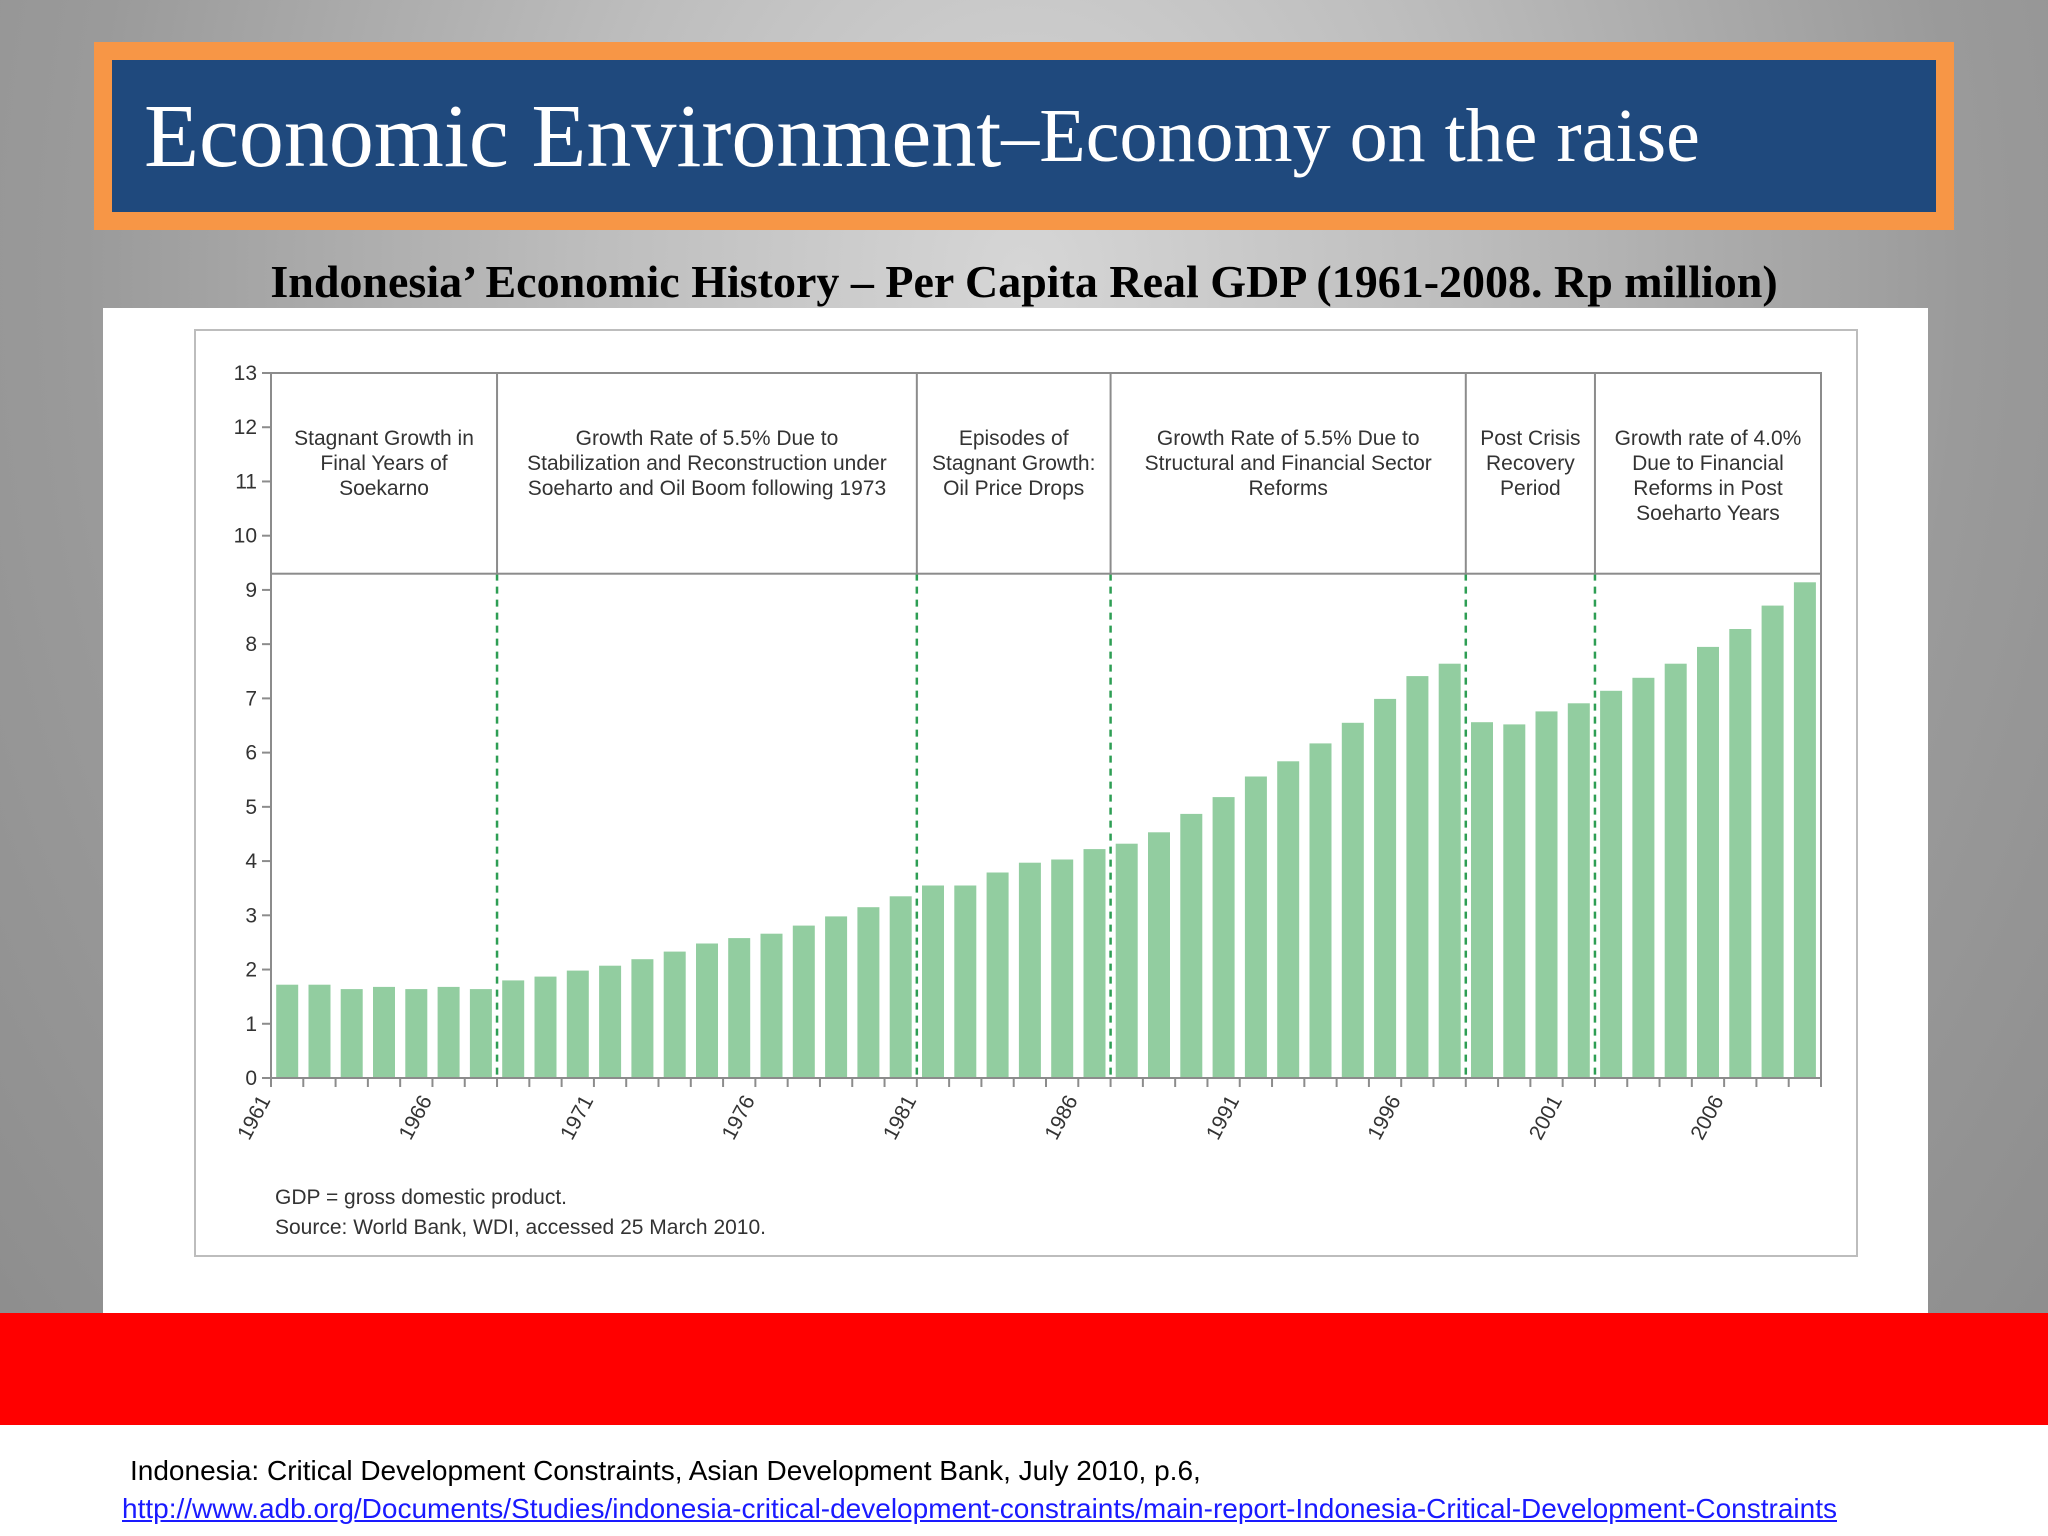 The image size is (2048, 1536). What do you see at coordinates (251, 698) in the screenshot?
I see `y-tick-label: 7` at bounding box center [251, 698].